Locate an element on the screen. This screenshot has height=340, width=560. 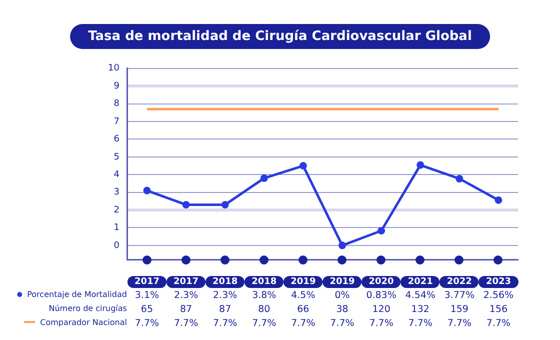
data-label: 3.8% is located at coordinates (264, 295).